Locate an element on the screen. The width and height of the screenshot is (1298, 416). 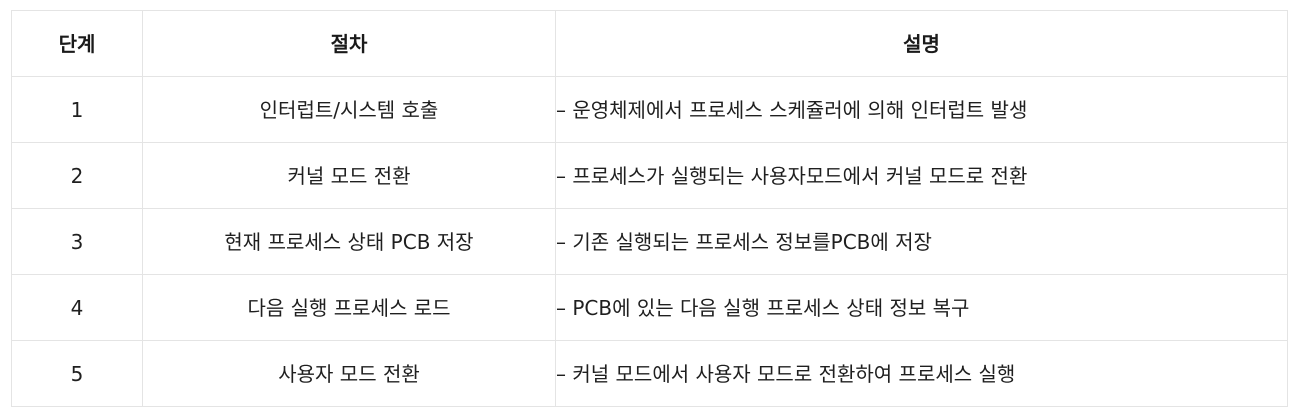
procedure-cell: 다음 실행 프로세스 로드 is located at coordinates (349, 307).